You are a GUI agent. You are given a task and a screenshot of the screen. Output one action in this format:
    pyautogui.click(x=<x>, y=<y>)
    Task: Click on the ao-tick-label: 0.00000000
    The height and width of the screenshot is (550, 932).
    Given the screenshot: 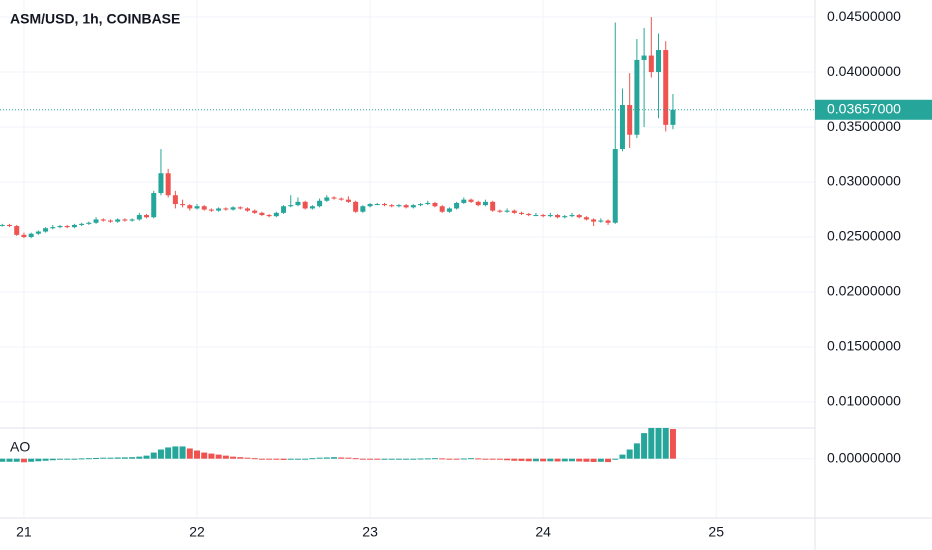 What is the action you would take?
    pyautogui.click(x=864, y=457)
    